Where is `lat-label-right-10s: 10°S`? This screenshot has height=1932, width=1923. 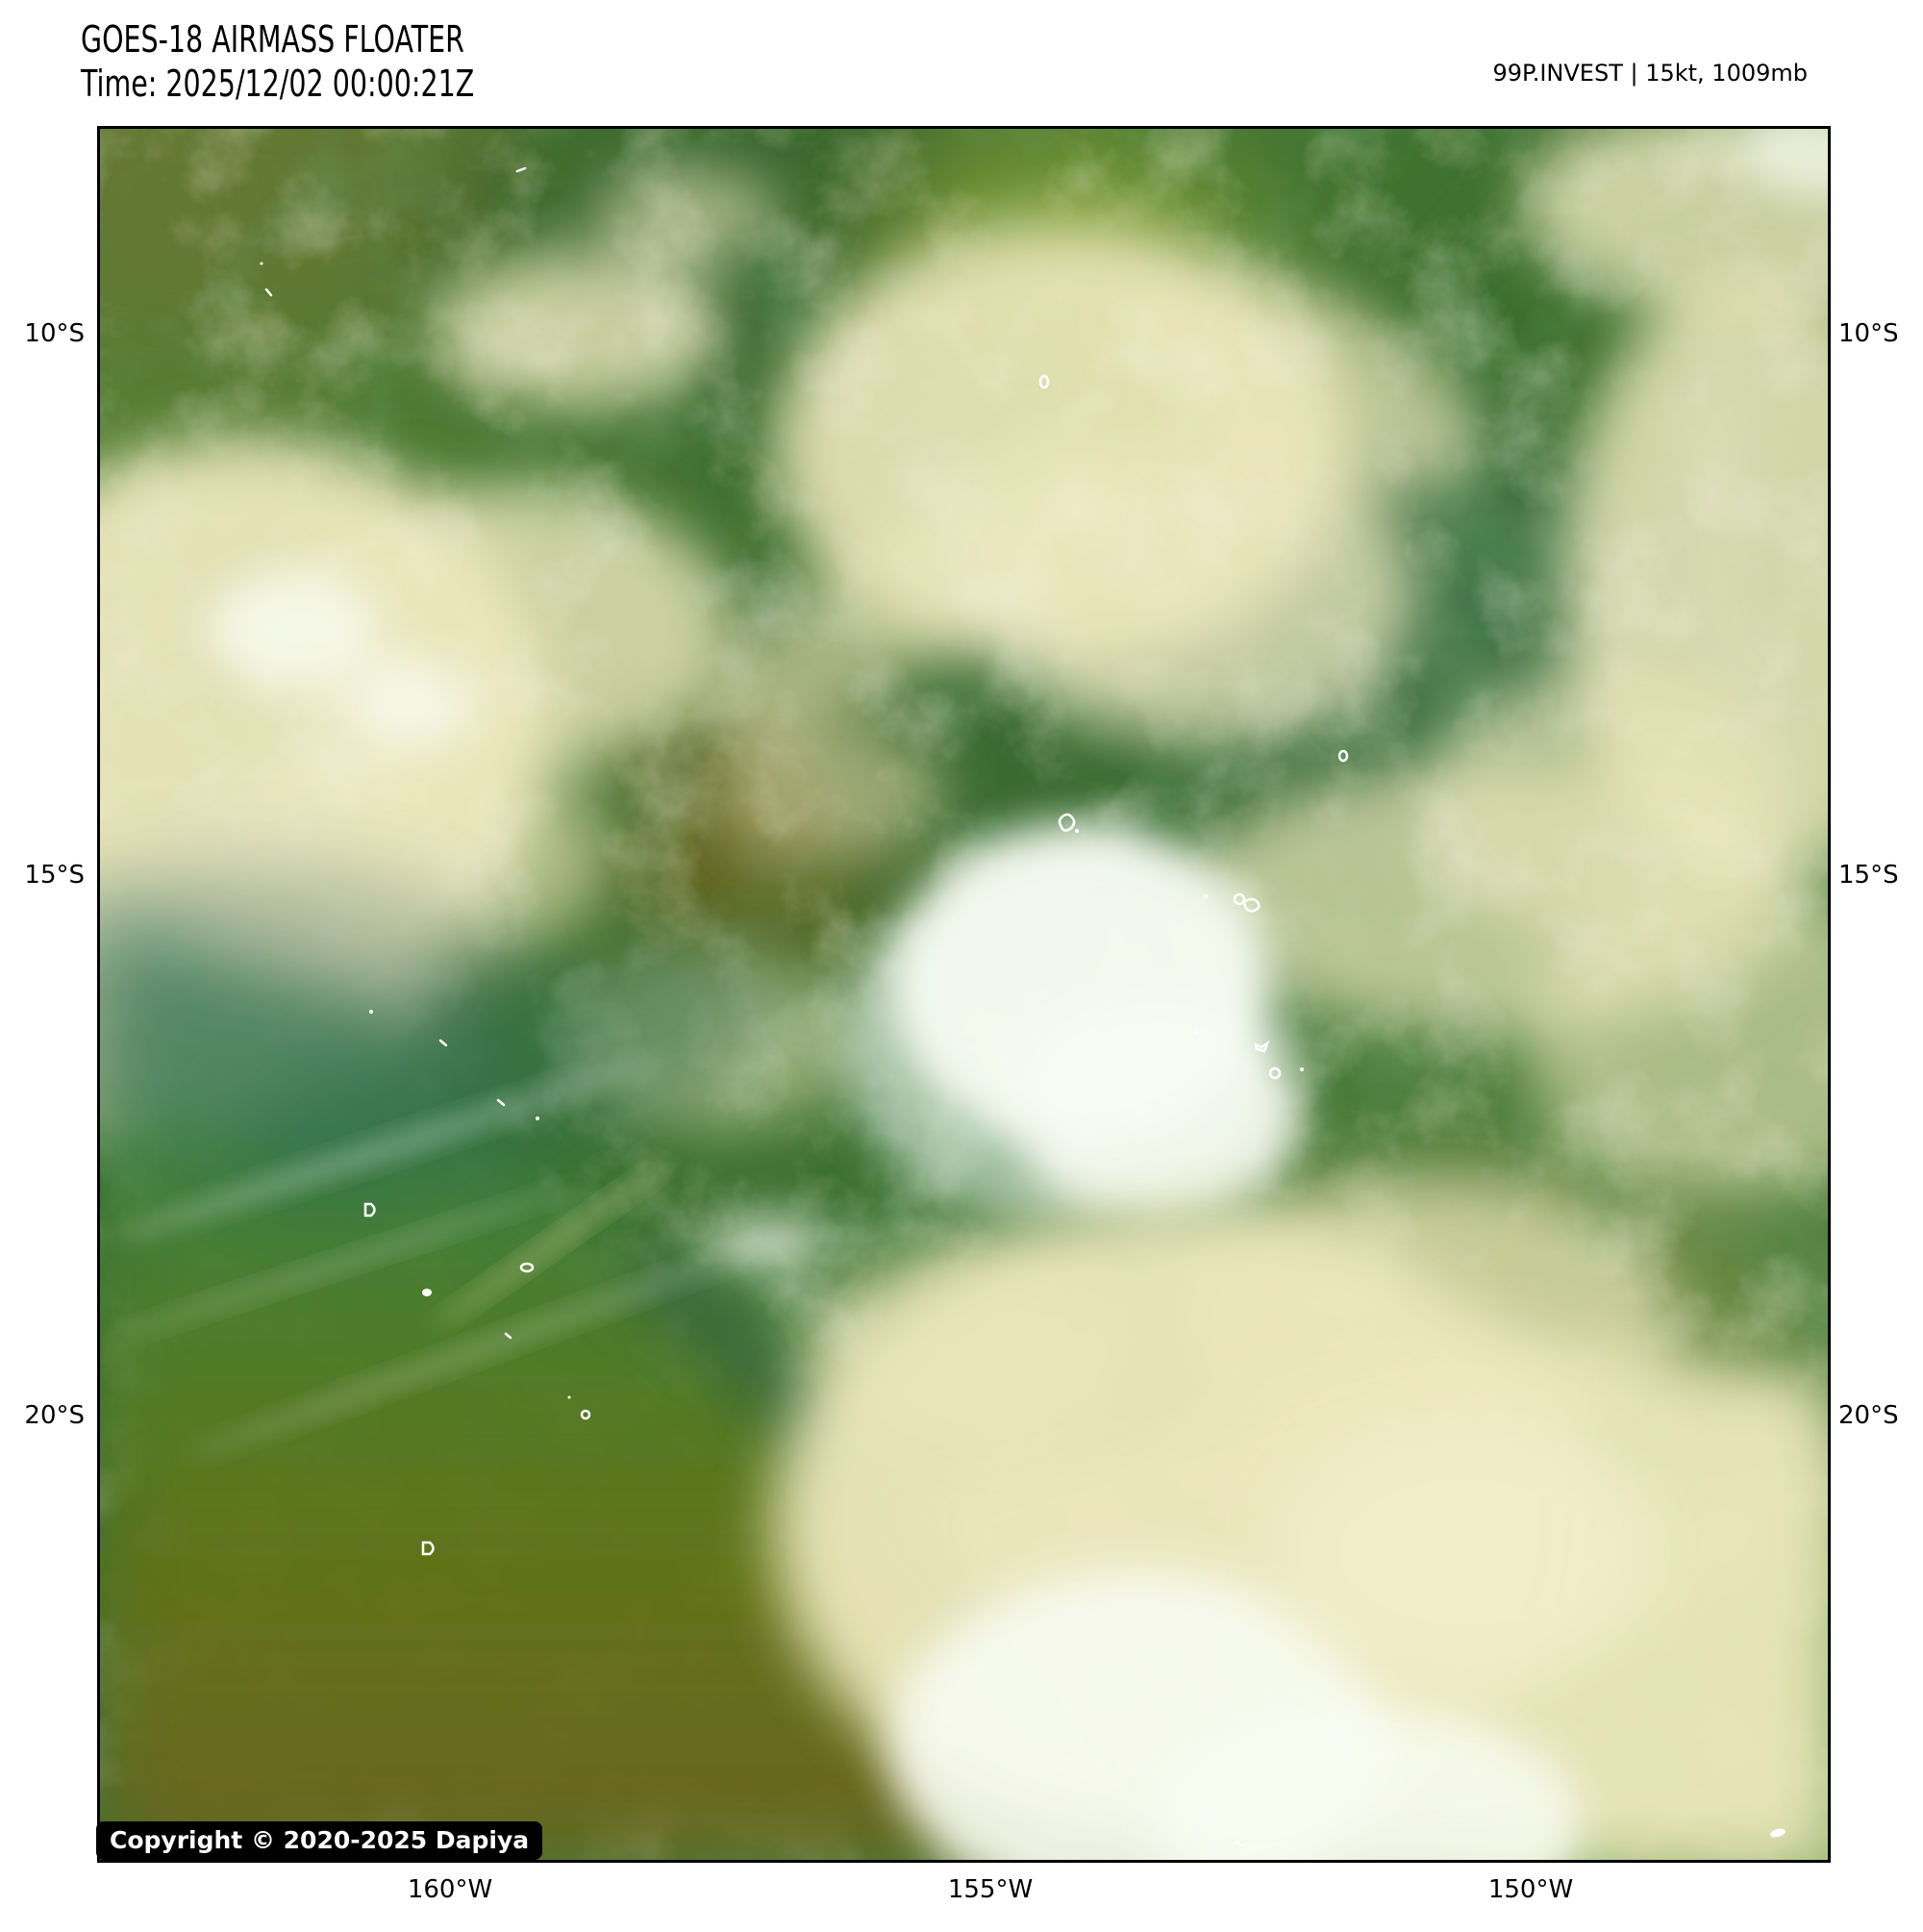 lat-label-right-10s: 10°S is located at coordinates (1868, 333).